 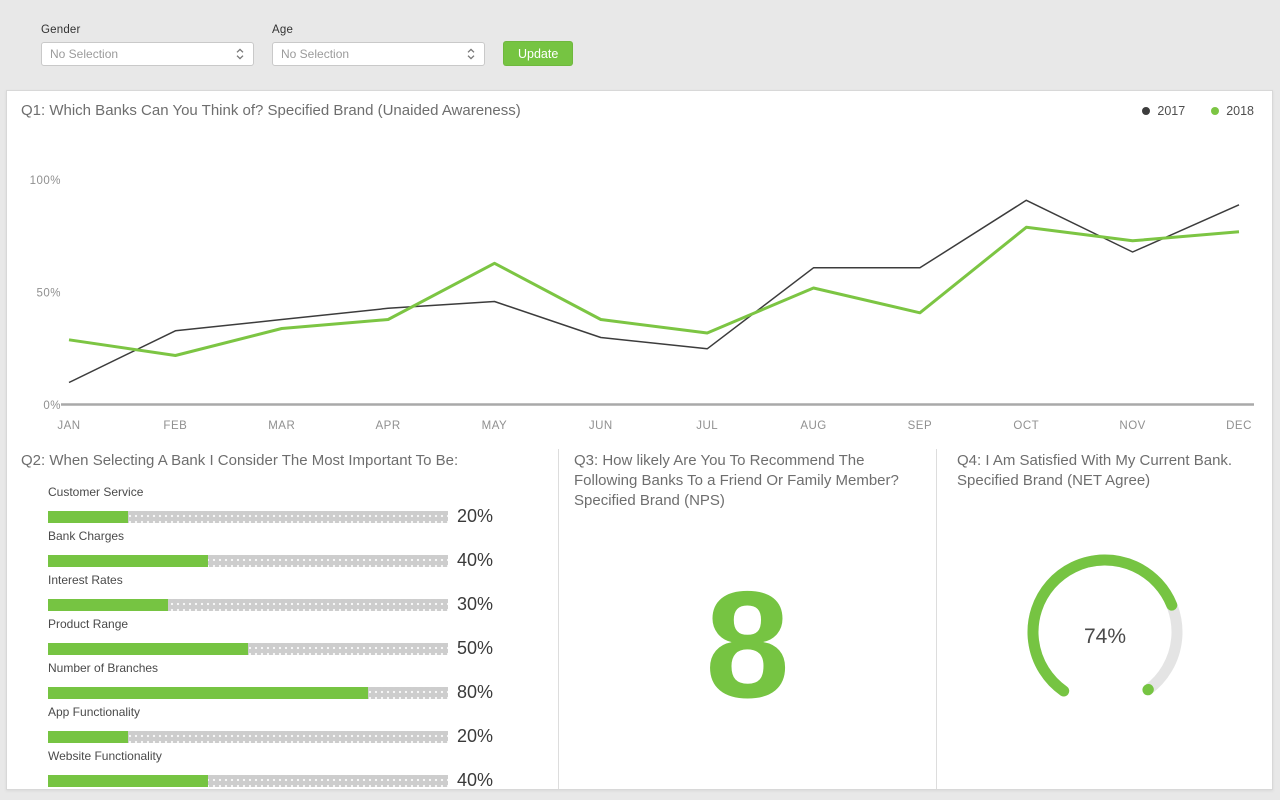 I want to click on gender-select-value: No Selection, so click(x=84, y=54).